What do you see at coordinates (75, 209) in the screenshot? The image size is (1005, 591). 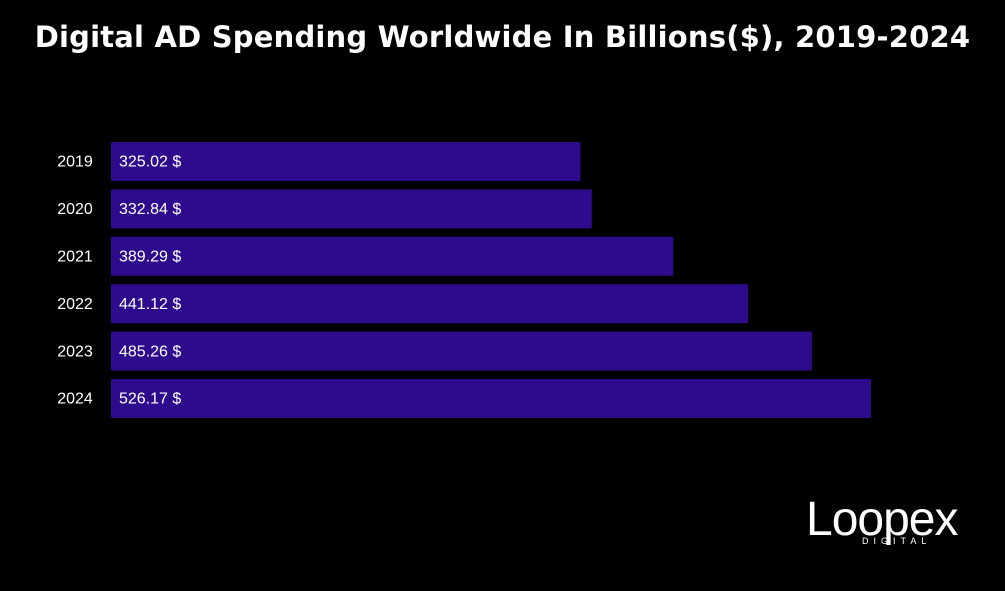 I see `category-label-2020: 2020` at bounding box center [75, 209].